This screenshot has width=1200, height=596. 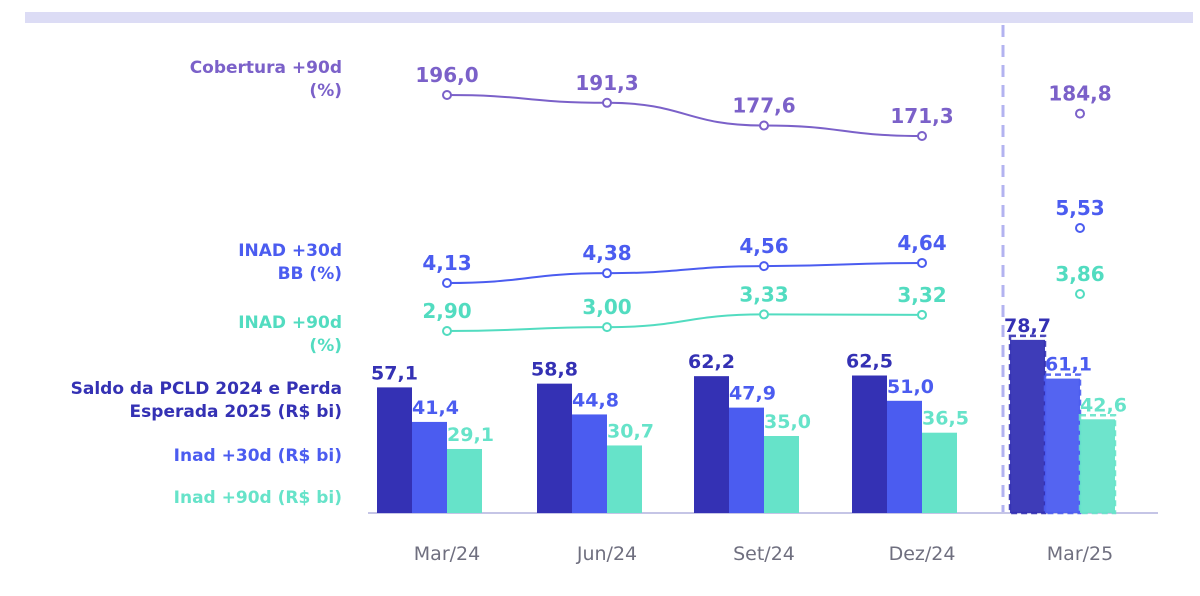 What do you see at coordinates (266, 80) in the screenshot?
I see `label-cobertura: Cobertura +90d (%)` at bounding box center [266, 80].